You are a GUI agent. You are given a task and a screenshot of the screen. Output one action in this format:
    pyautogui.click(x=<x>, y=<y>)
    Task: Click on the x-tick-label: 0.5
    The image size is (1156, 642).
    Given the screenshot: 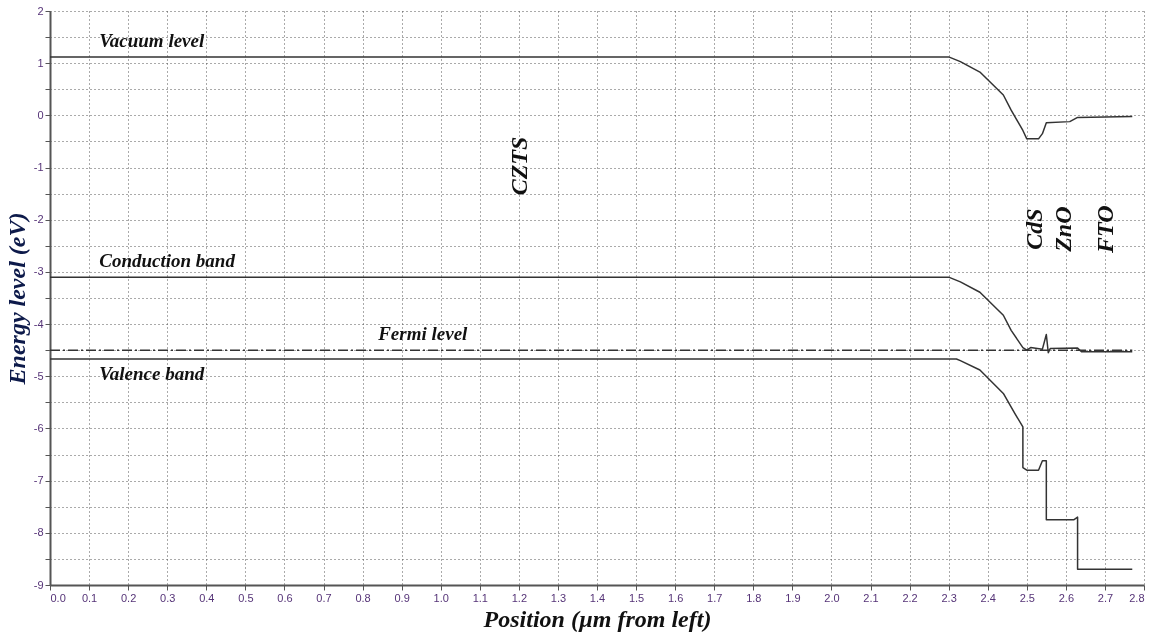 What is the action you would take?
    pyautogui.click(x=246, y=597)
    